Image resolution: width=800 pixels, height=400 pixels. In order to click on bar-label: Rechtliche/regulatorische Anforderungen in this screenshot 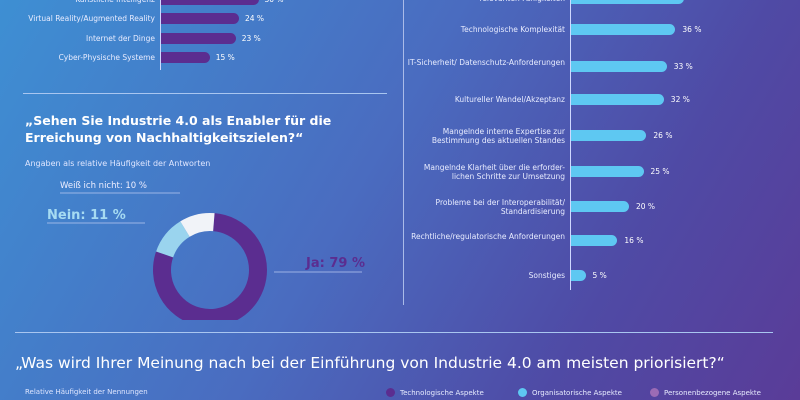, I will do `click(488, 236)`.